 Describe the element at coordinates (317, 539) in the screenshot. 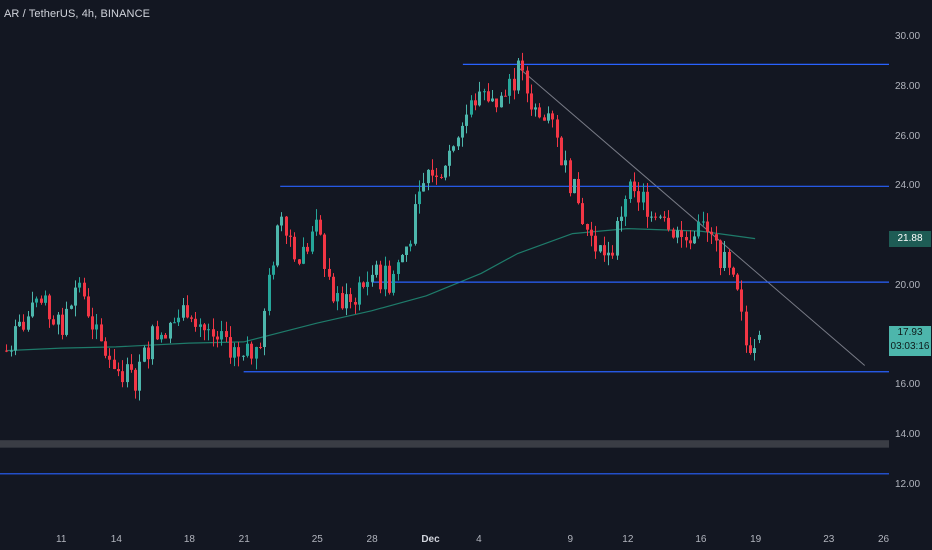

I see `time-tick-label: 25` at that location.